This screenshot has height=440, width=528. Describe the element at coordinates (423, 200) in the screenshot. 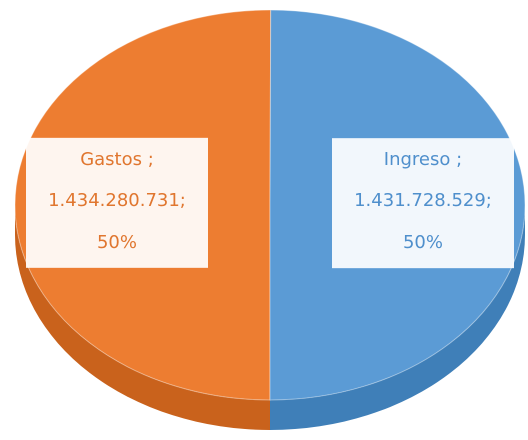

I see `data-label-value: 1.431.728.529;` at that location.